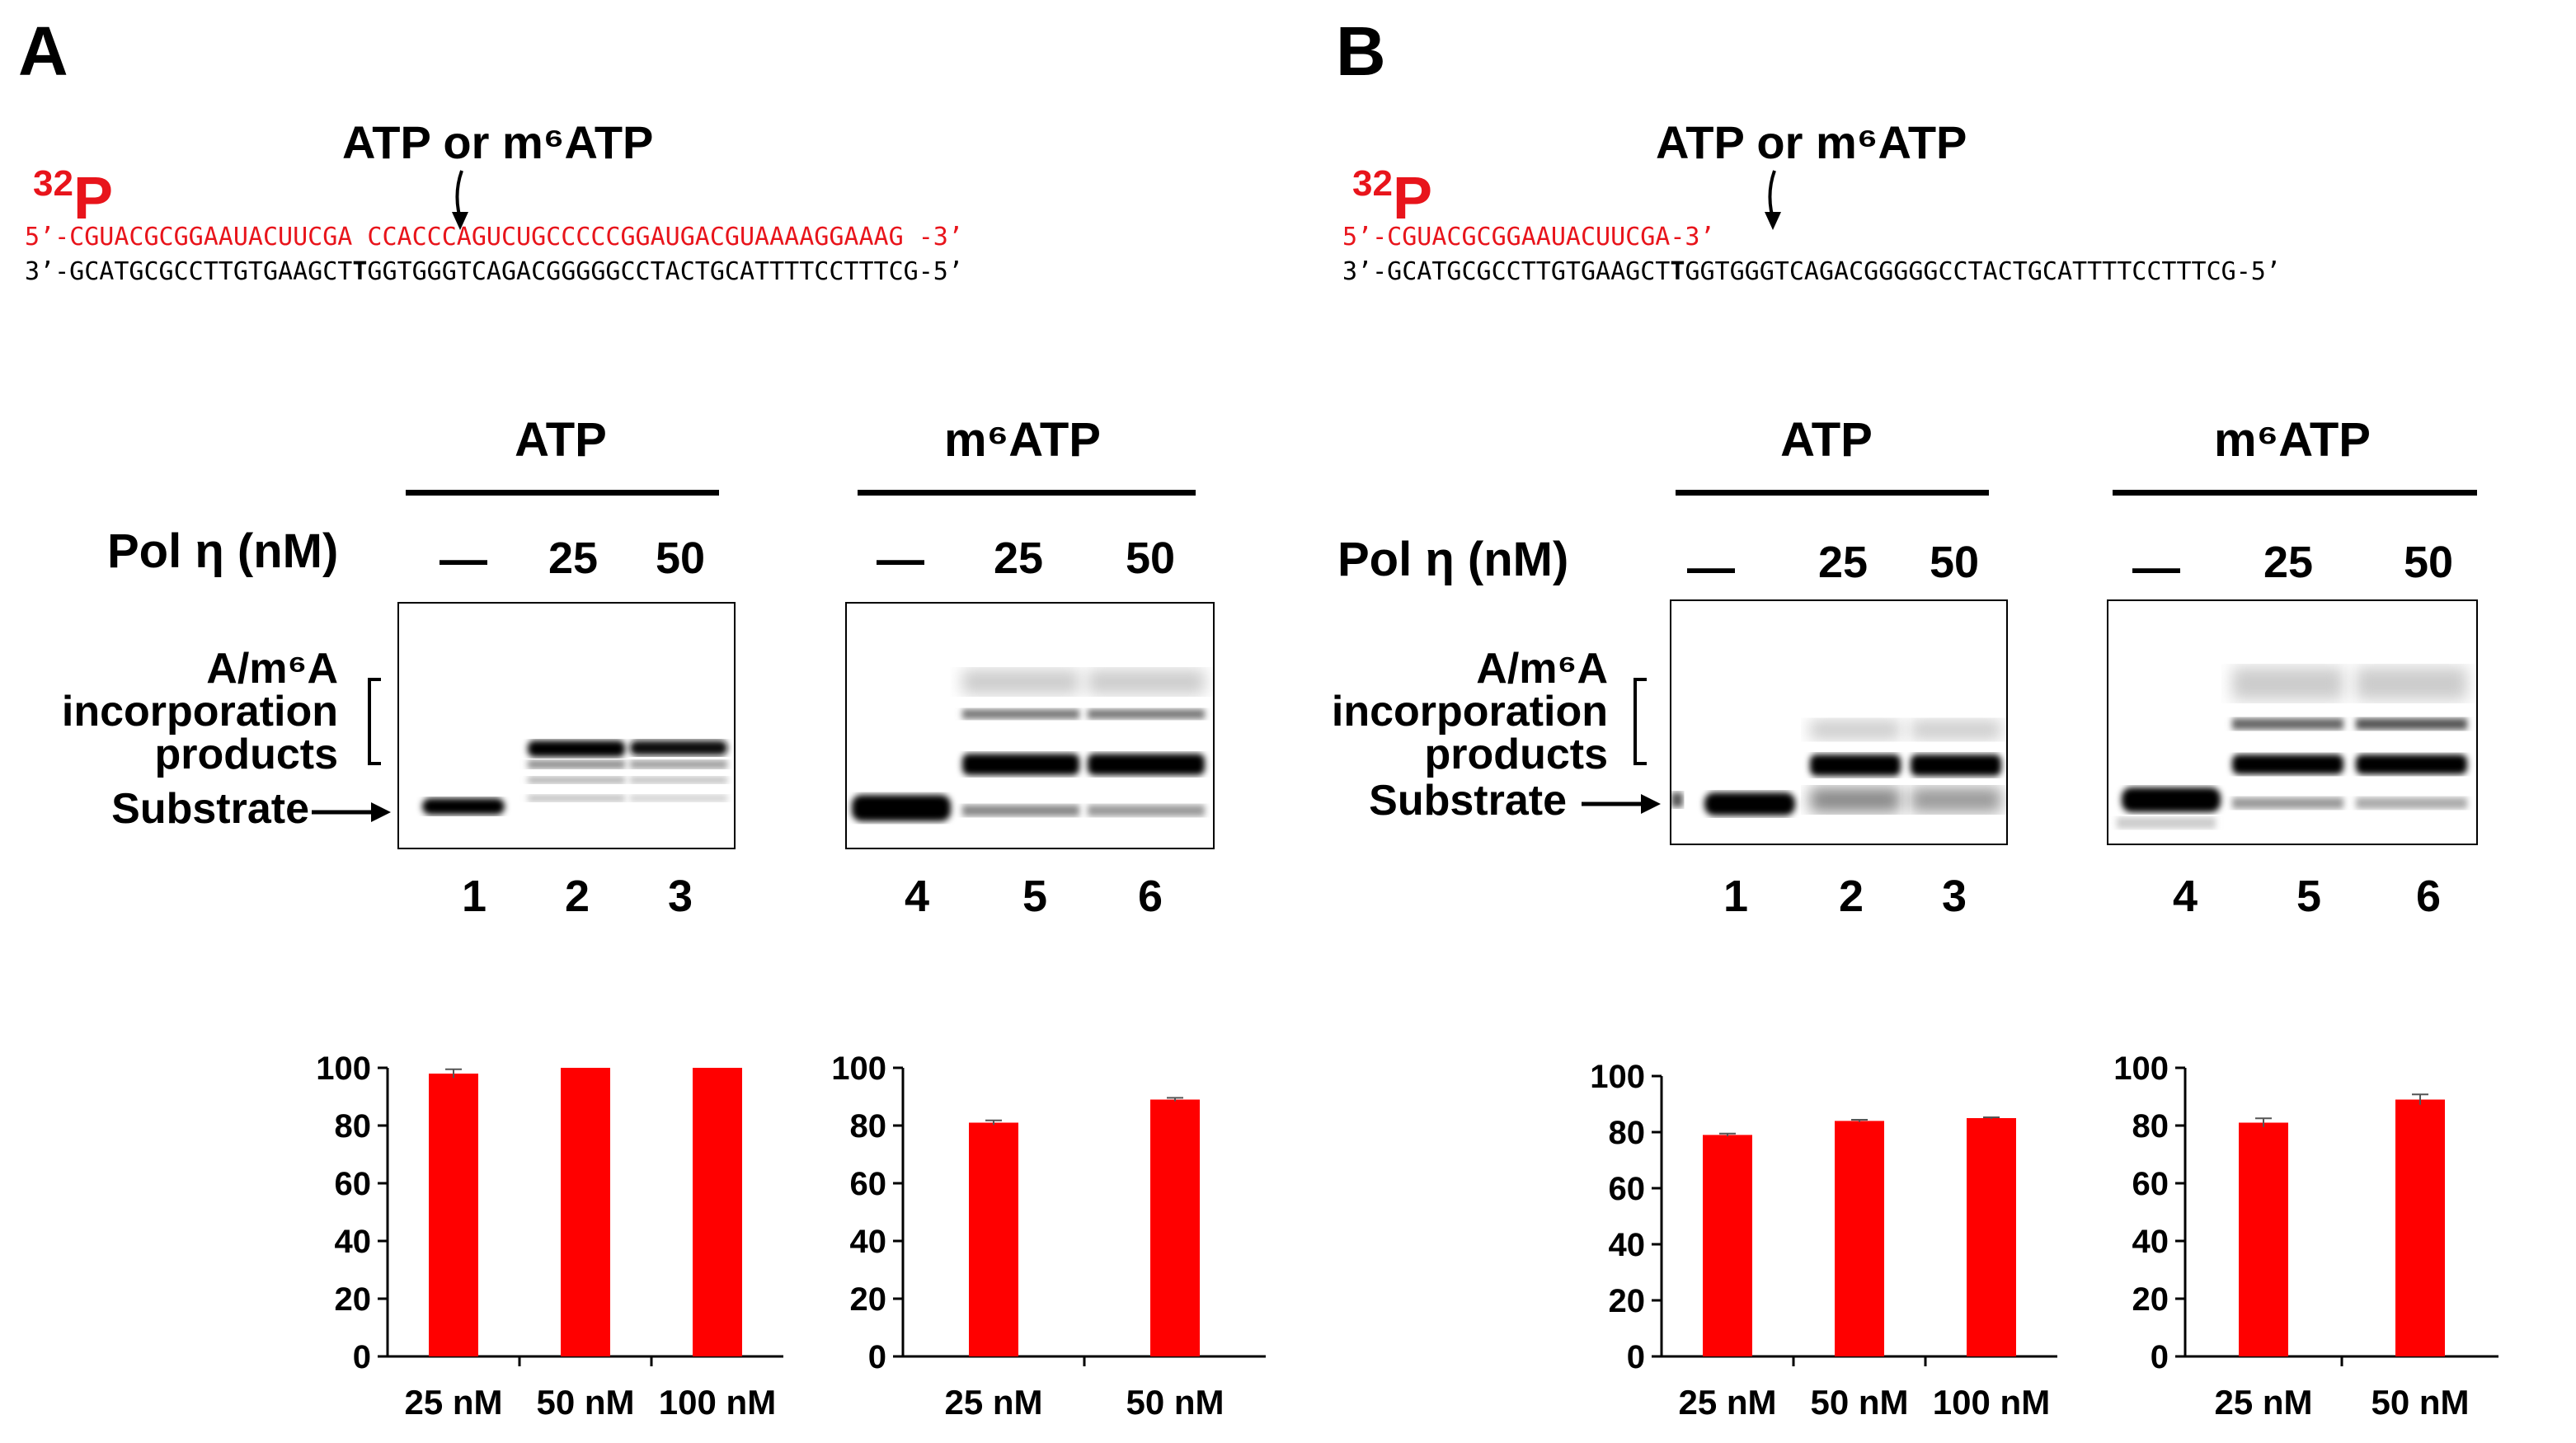 The height and width of the screenshot is (1443, 2576). I want to click on gel-image-m6atp-b, so click(2292, 722).